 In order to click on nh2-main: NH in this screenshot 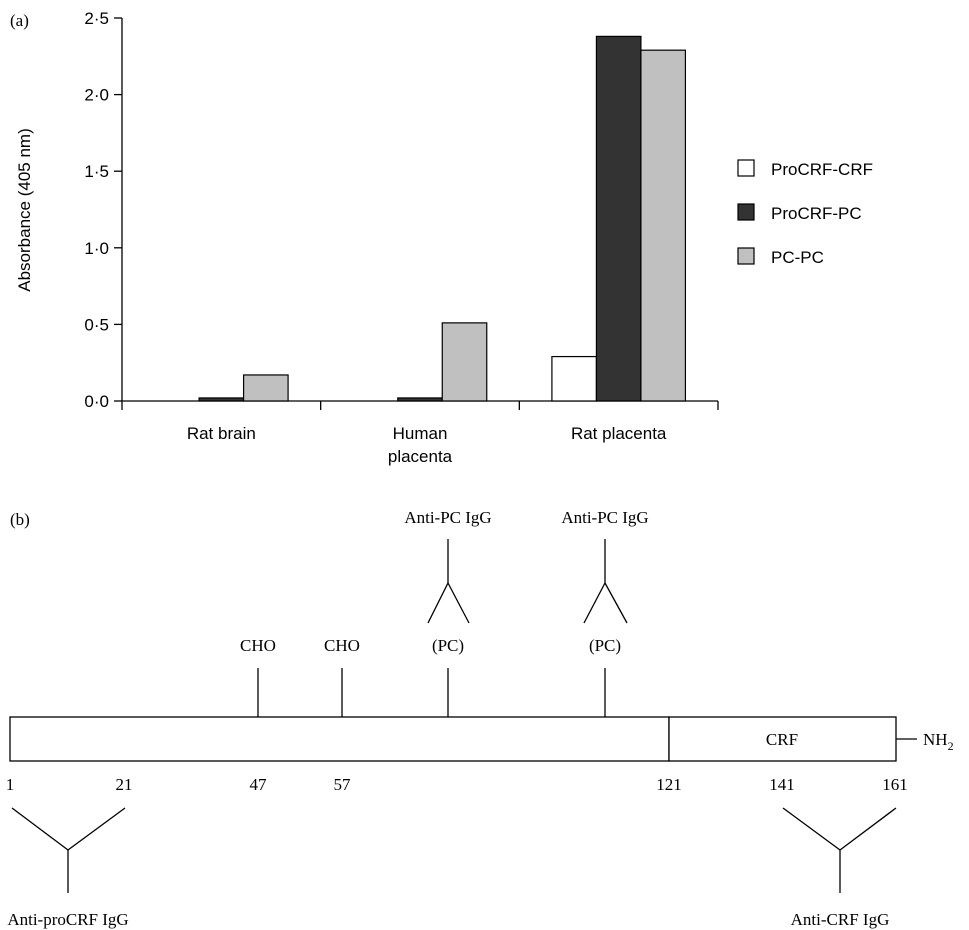, I will do `click(935, 739)`.